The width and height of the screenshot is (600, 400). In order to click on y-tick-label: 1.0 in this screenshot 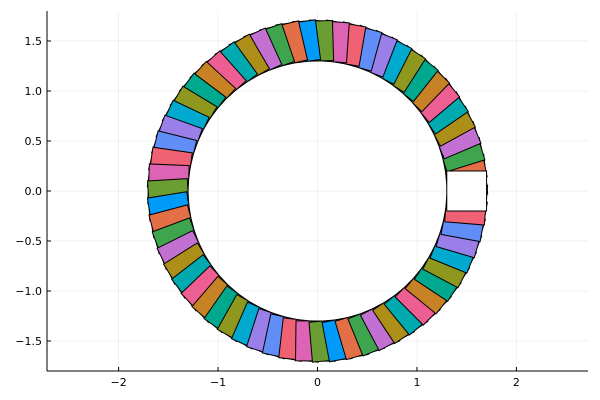, I will do `click(34, 91)`.